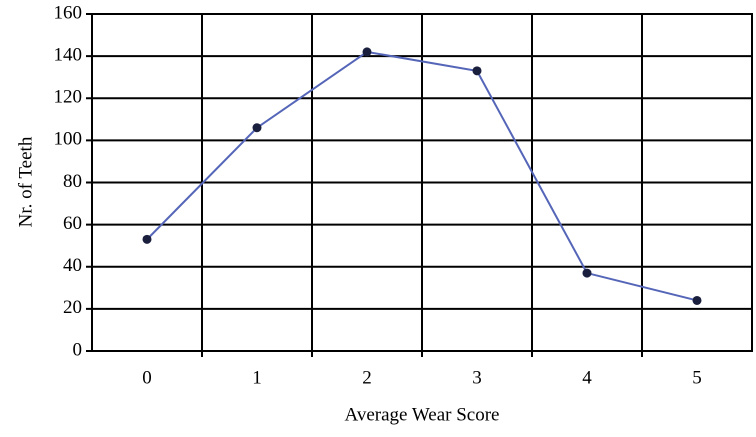 The width and height of the screenshot is (756, 437). Describe the element at coordinates (477, 377) in the screenshot. I see `x-tick-label: 3` at that location.